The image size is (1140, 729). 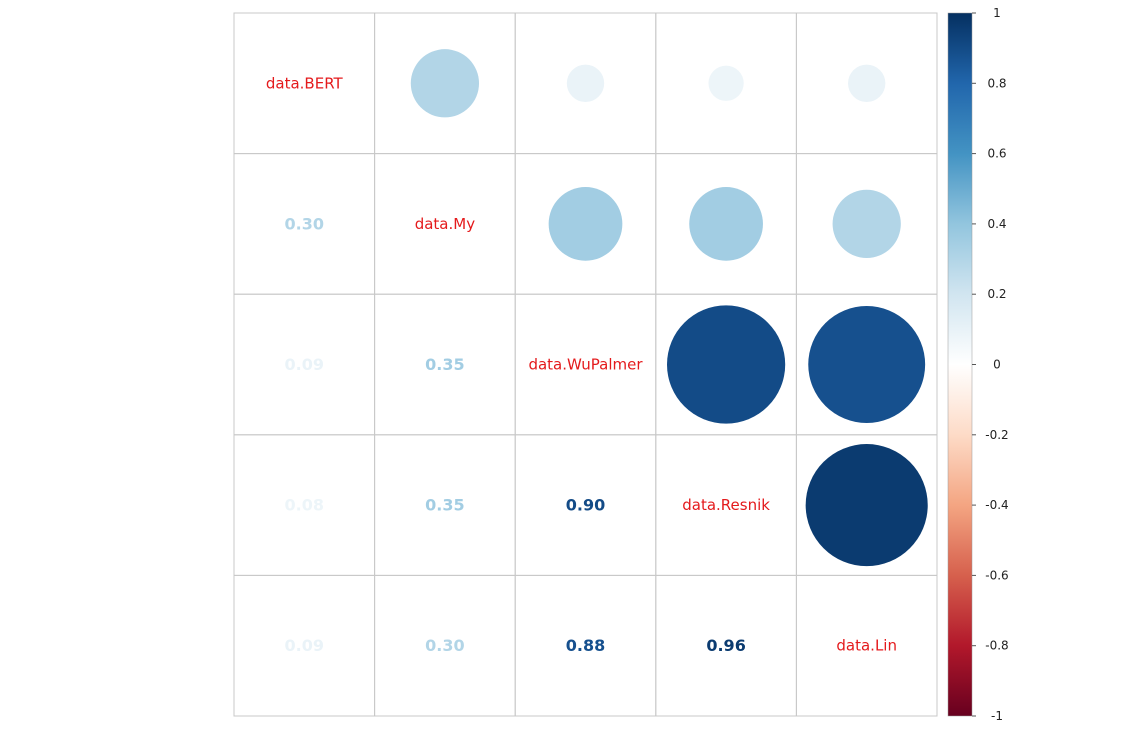 I want to click on color-bar-tick-label: 0.4, so click(x=996, y=224).